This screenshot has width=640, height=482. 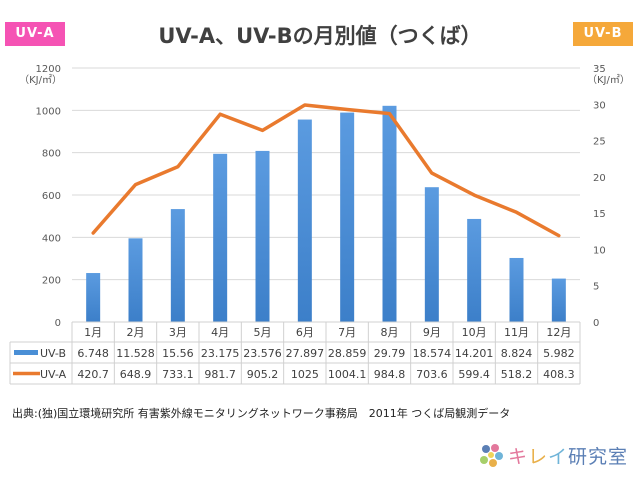 I want to click on left-axis-tick: 200, so click(x=51, y=281).